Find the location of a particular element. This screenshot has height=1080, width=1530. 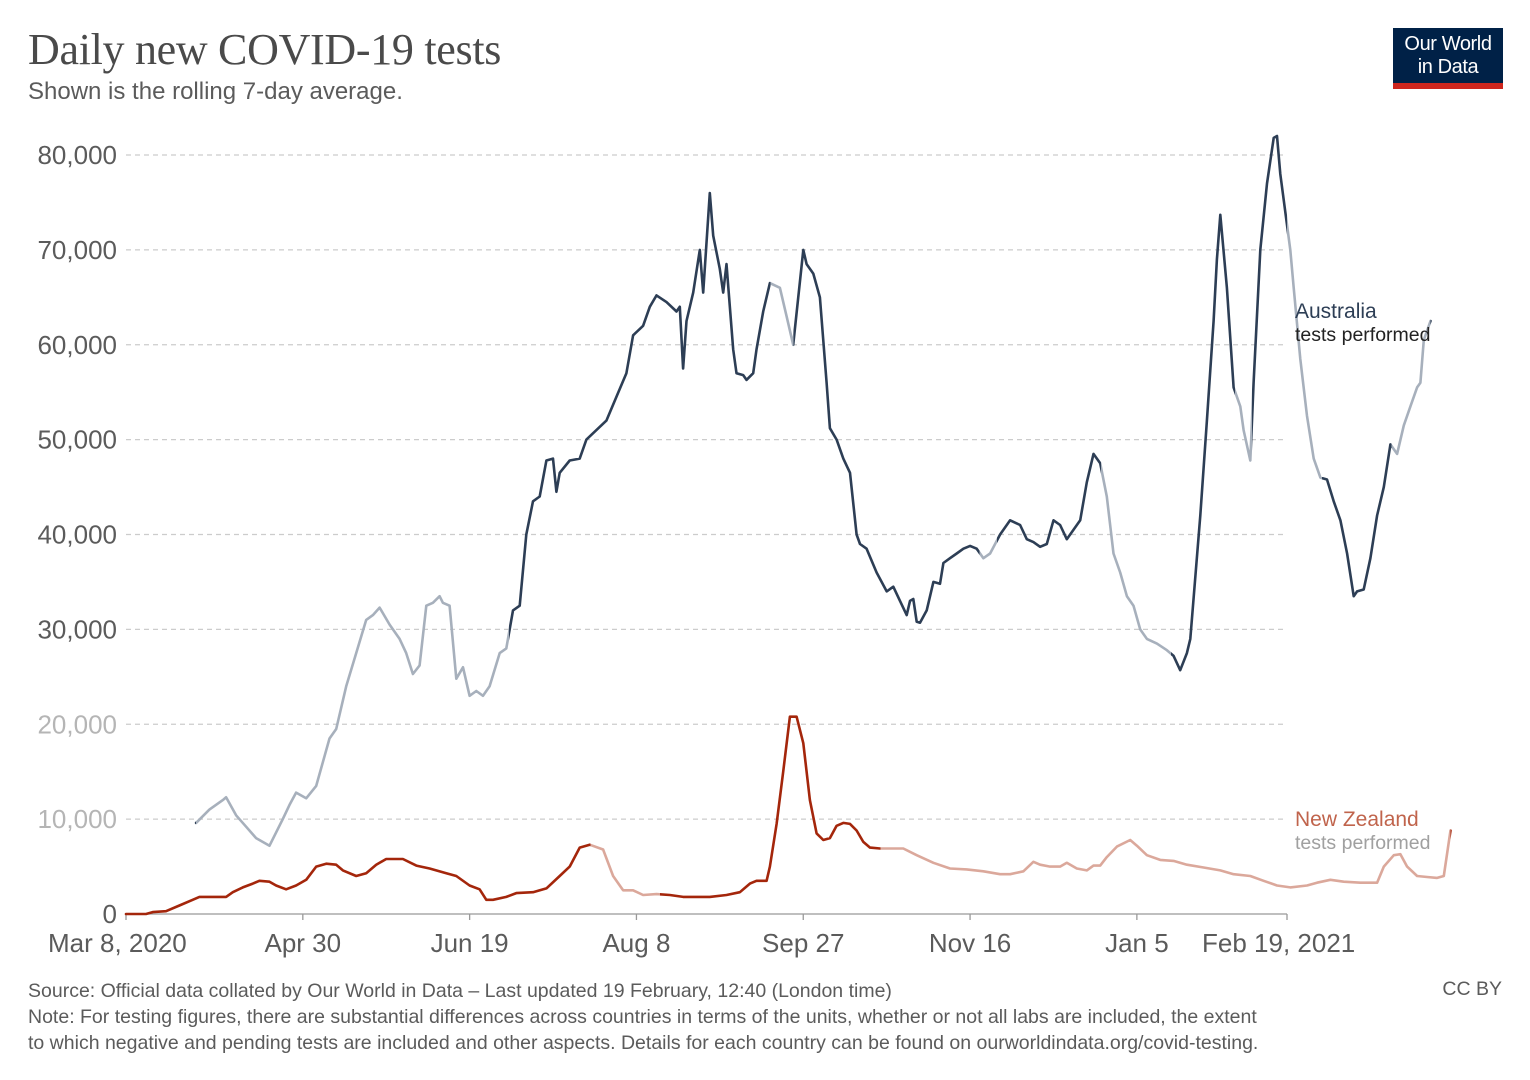

x-tick-label: Feb 19, 2021 is located at coordinates (1278, 943).